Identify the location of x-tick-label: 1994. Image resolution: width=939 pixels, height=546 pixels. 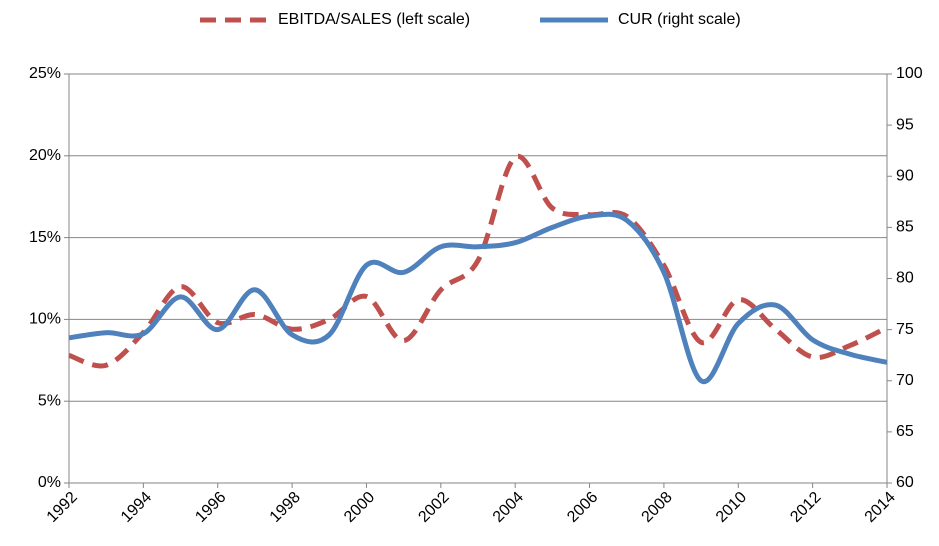
(136, 507).